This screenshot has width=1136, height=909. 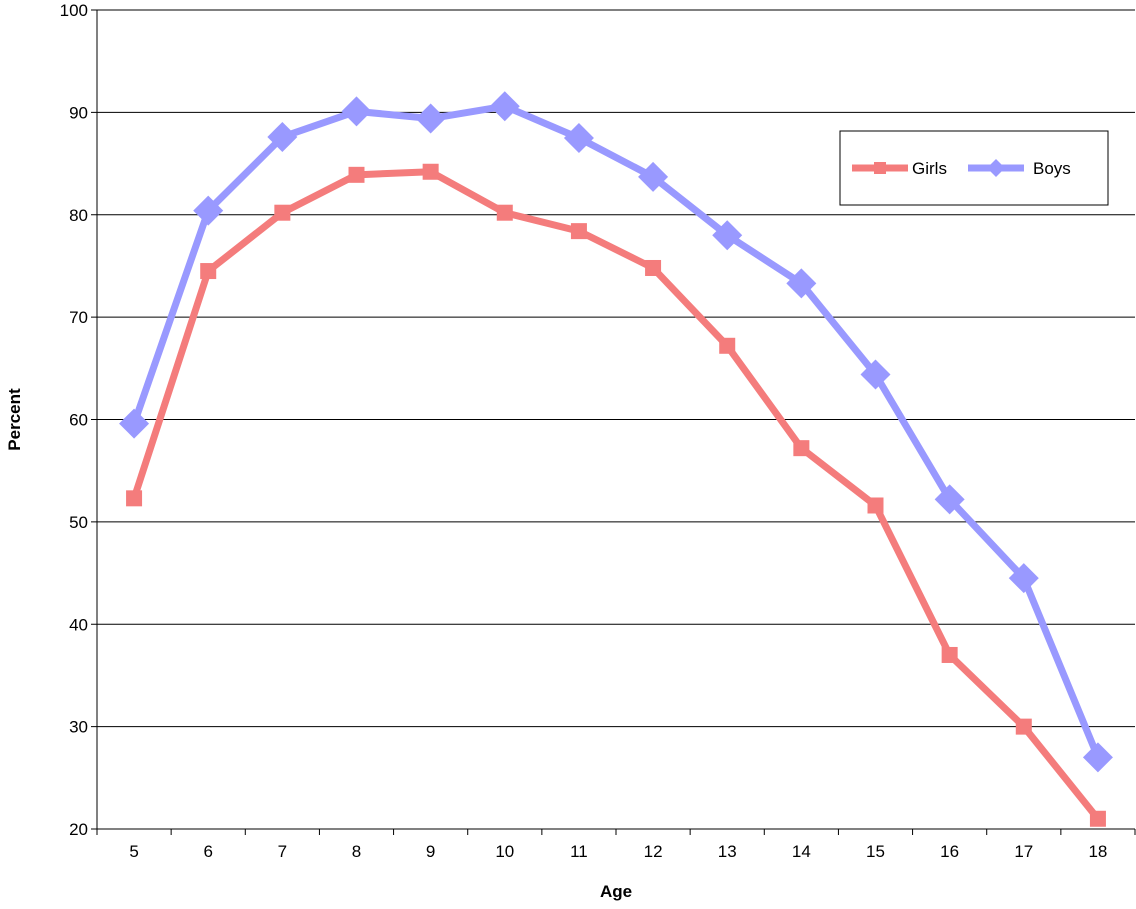 What do you see at coordinates (727, 851) in the screenshot?
I see `x-tick-label: 13` at bounding box center [727, 851].